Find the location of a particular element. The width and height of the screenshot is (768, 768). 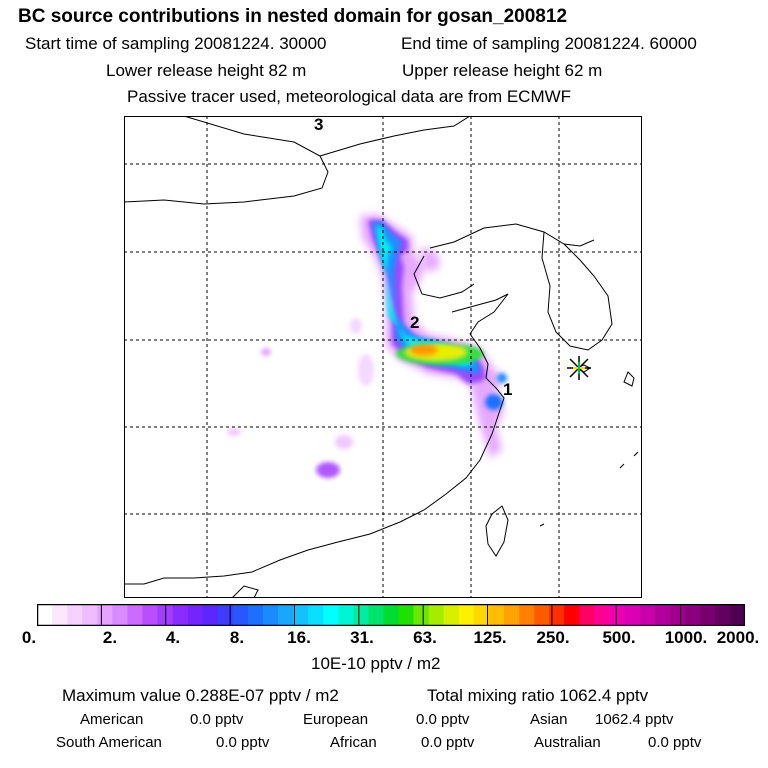

coast-shandong is located at coordinates (480, 314).